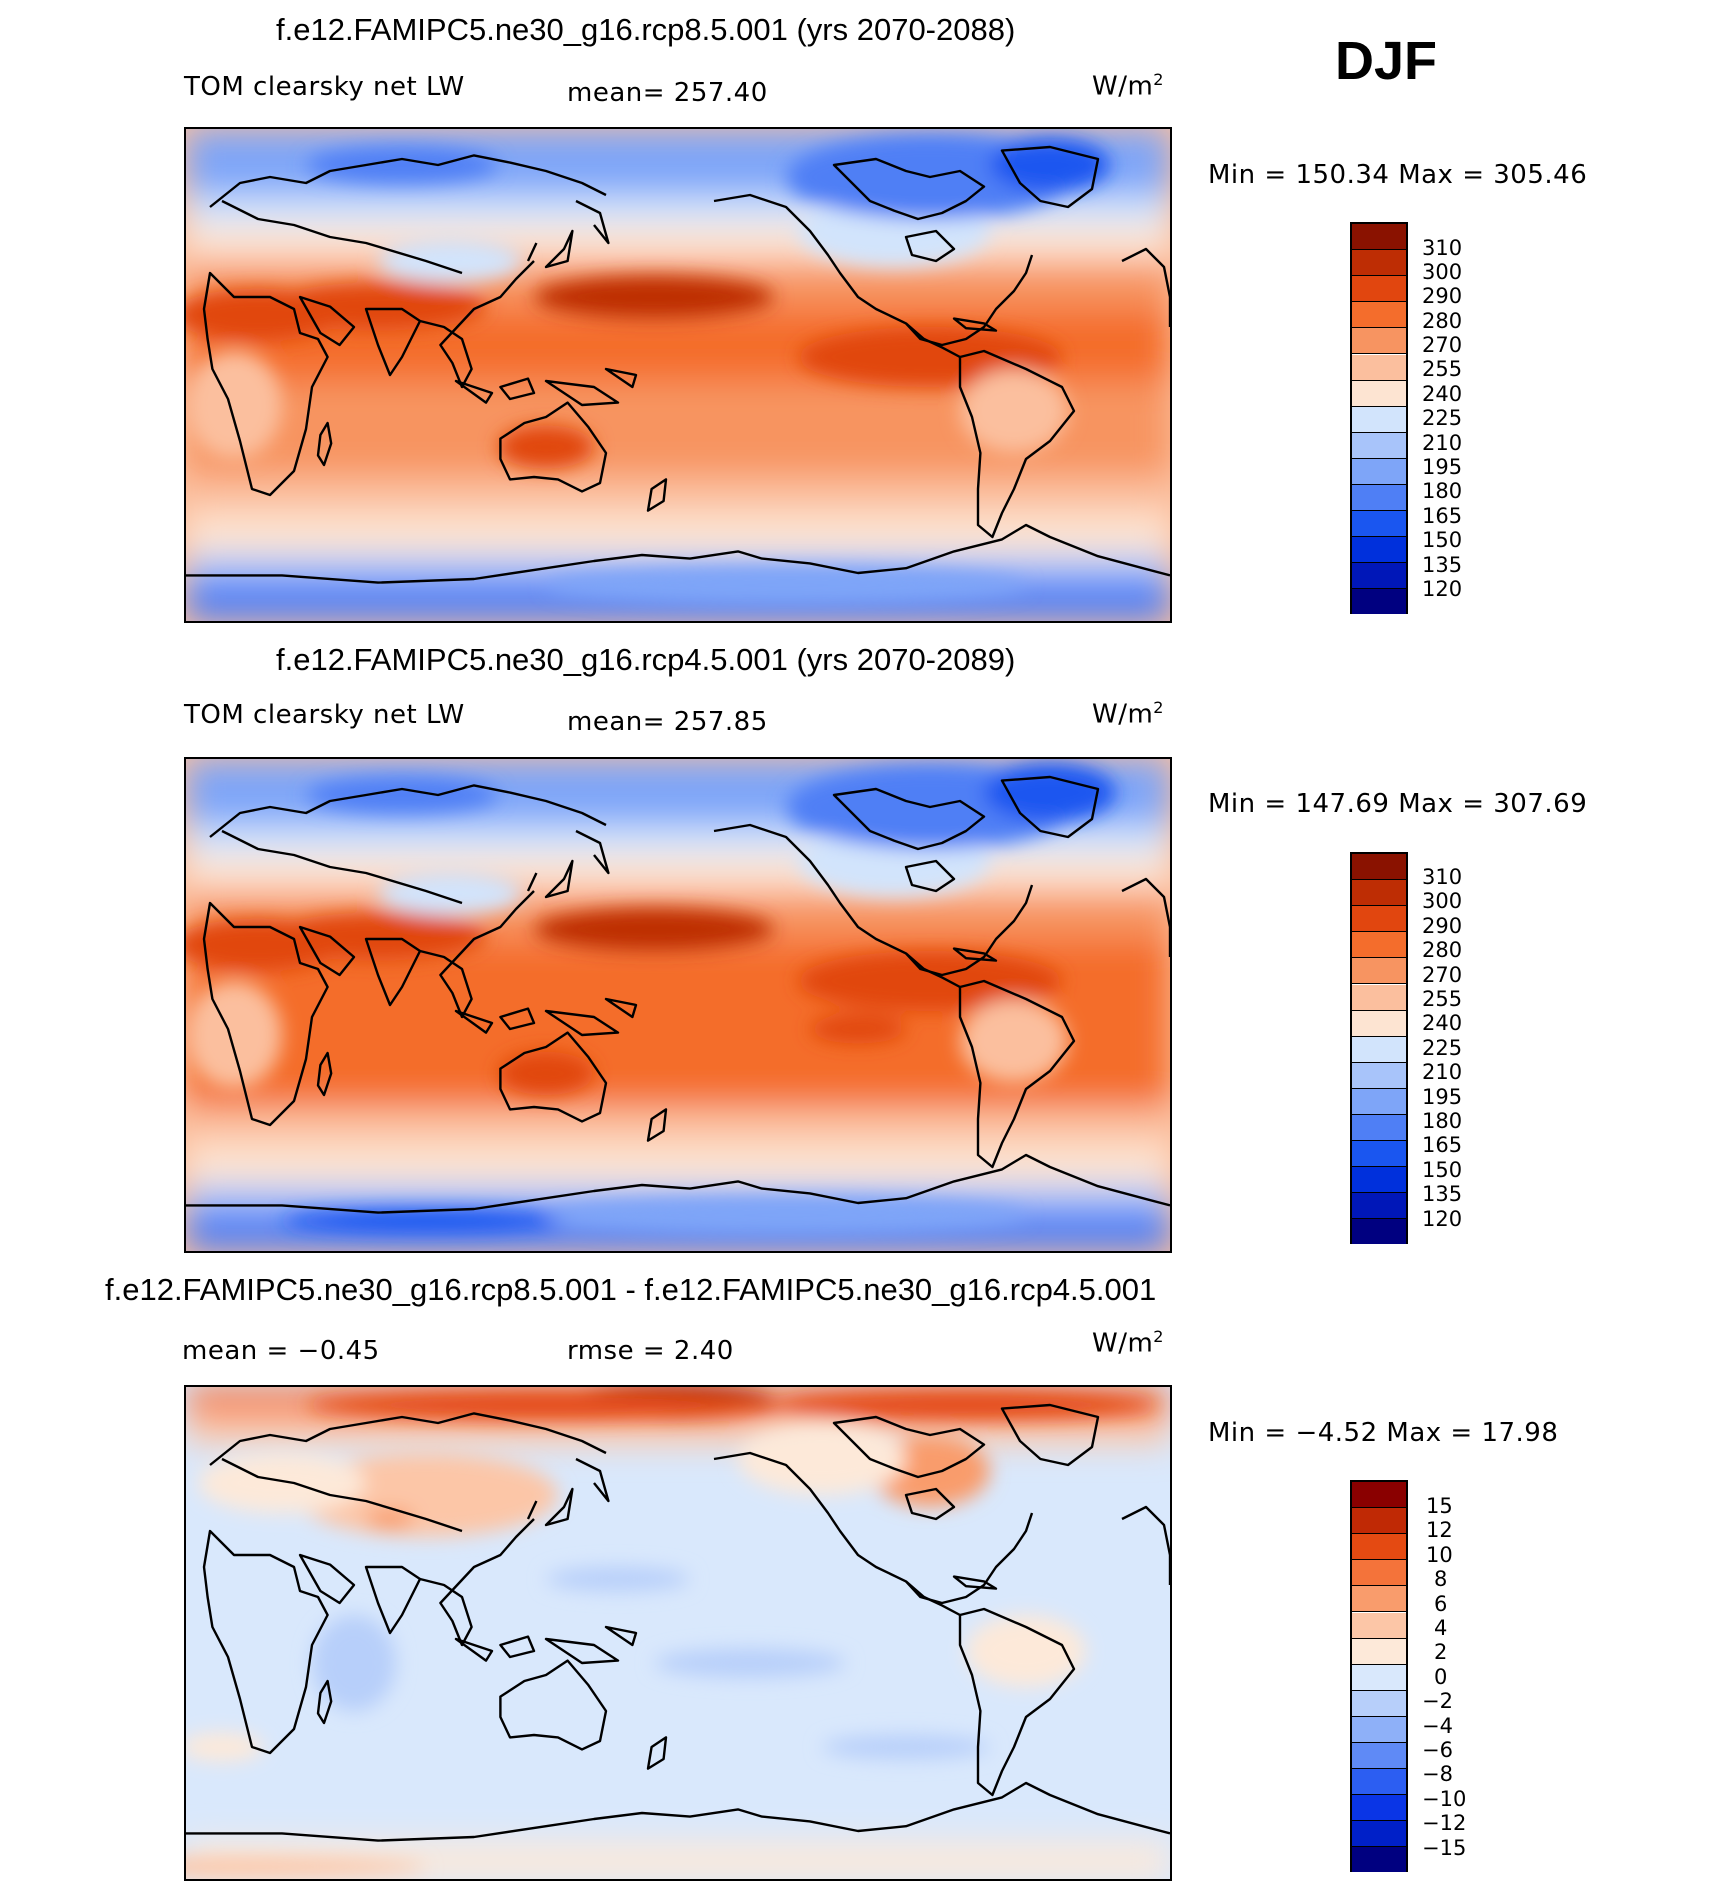  I want to click on colorbar-tick-label: 270, so click(1442, 975).